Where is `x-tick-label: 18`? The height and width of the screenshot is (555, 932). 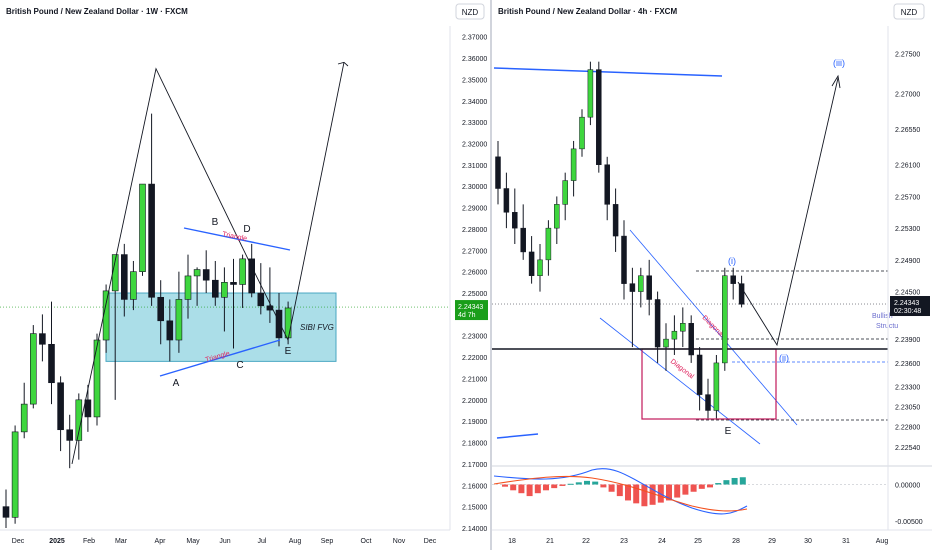 x-tick-label: 18 is located at coordinates (512, 541).